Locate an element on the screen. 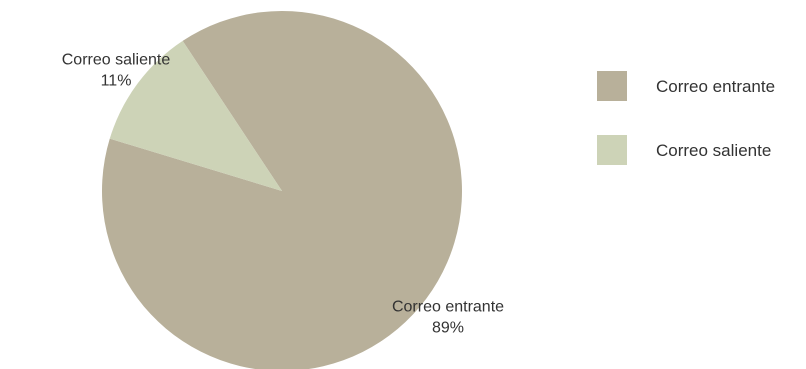  legend-item-correo-saliente: Correo saliente is located at coordinates (684, 150).